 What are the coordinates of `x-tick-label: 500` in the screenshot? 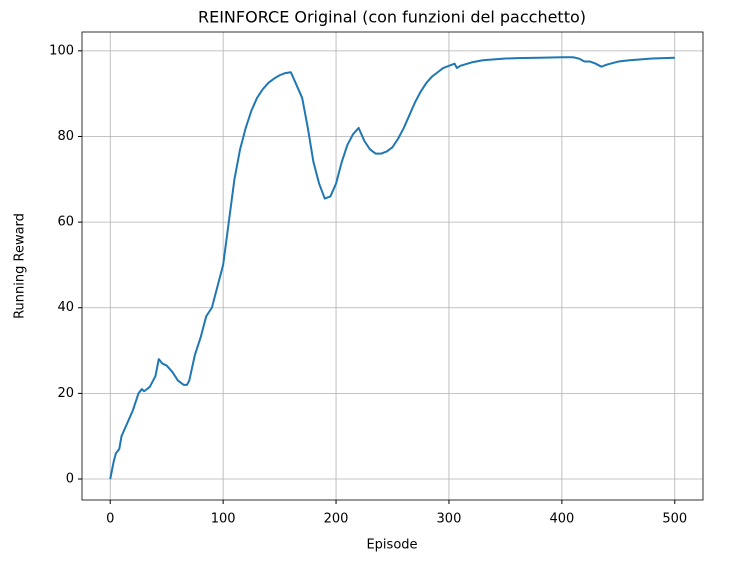 It's located at (674, 519).